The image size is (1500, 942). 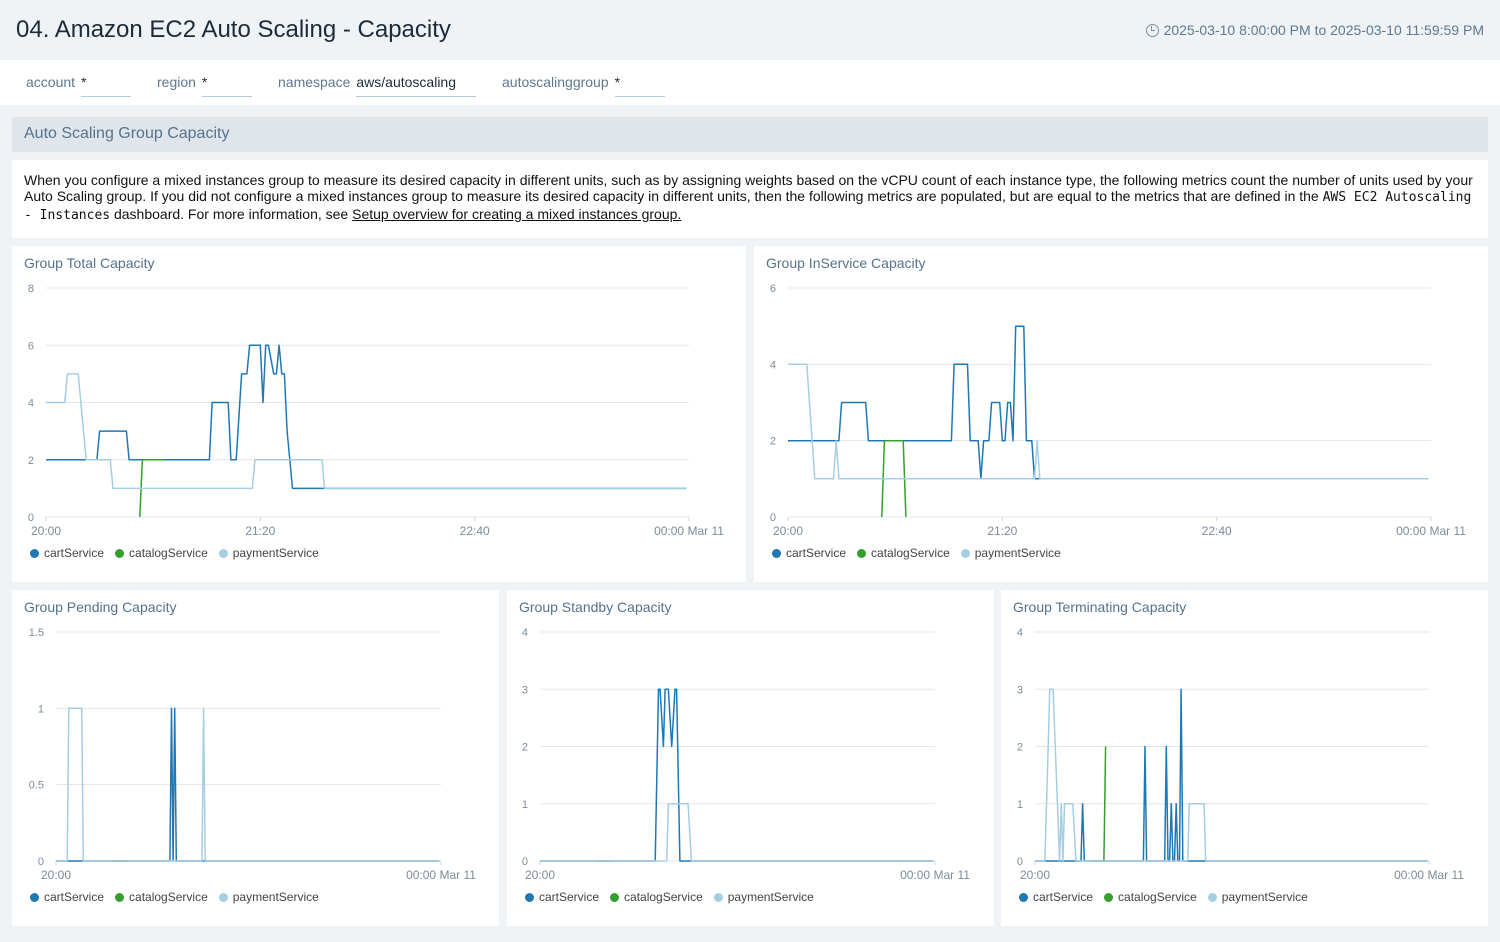 I want to click on chart-title: Group InService Capacity, so click(x=846, y=263).